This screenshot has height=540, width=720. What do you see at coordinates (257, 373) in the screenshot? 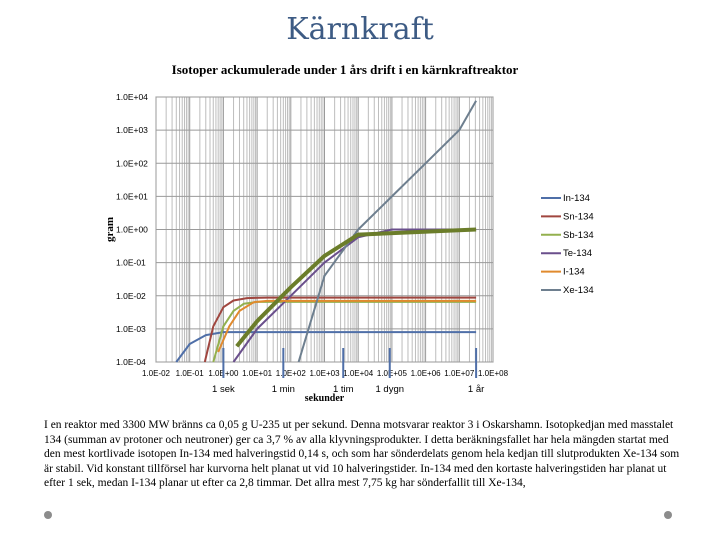
I see `x-tick-label: 1.0E+01` at bounding box center [257, 373].